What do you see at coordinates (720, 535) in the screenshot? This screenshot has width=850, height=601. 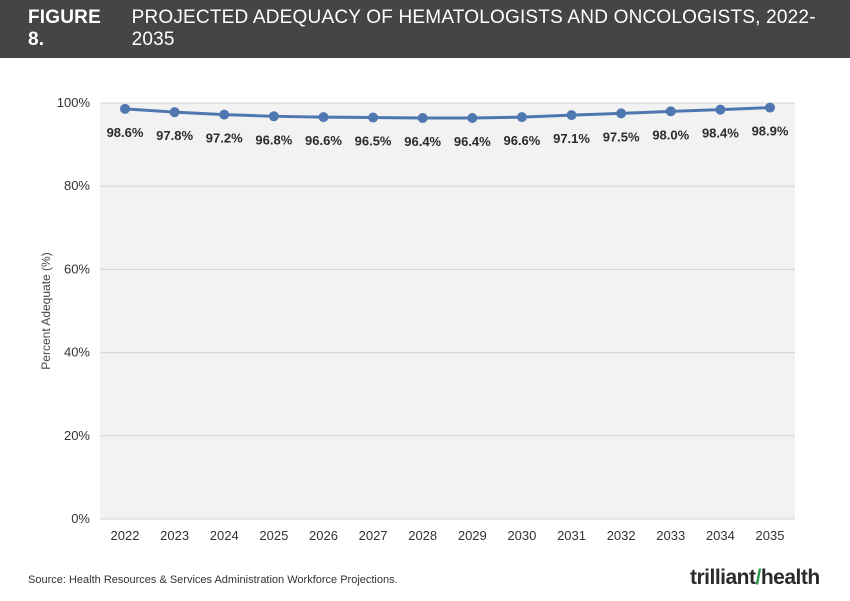 I see `x-tick-label: 2034` at bounding box center [720, 535].